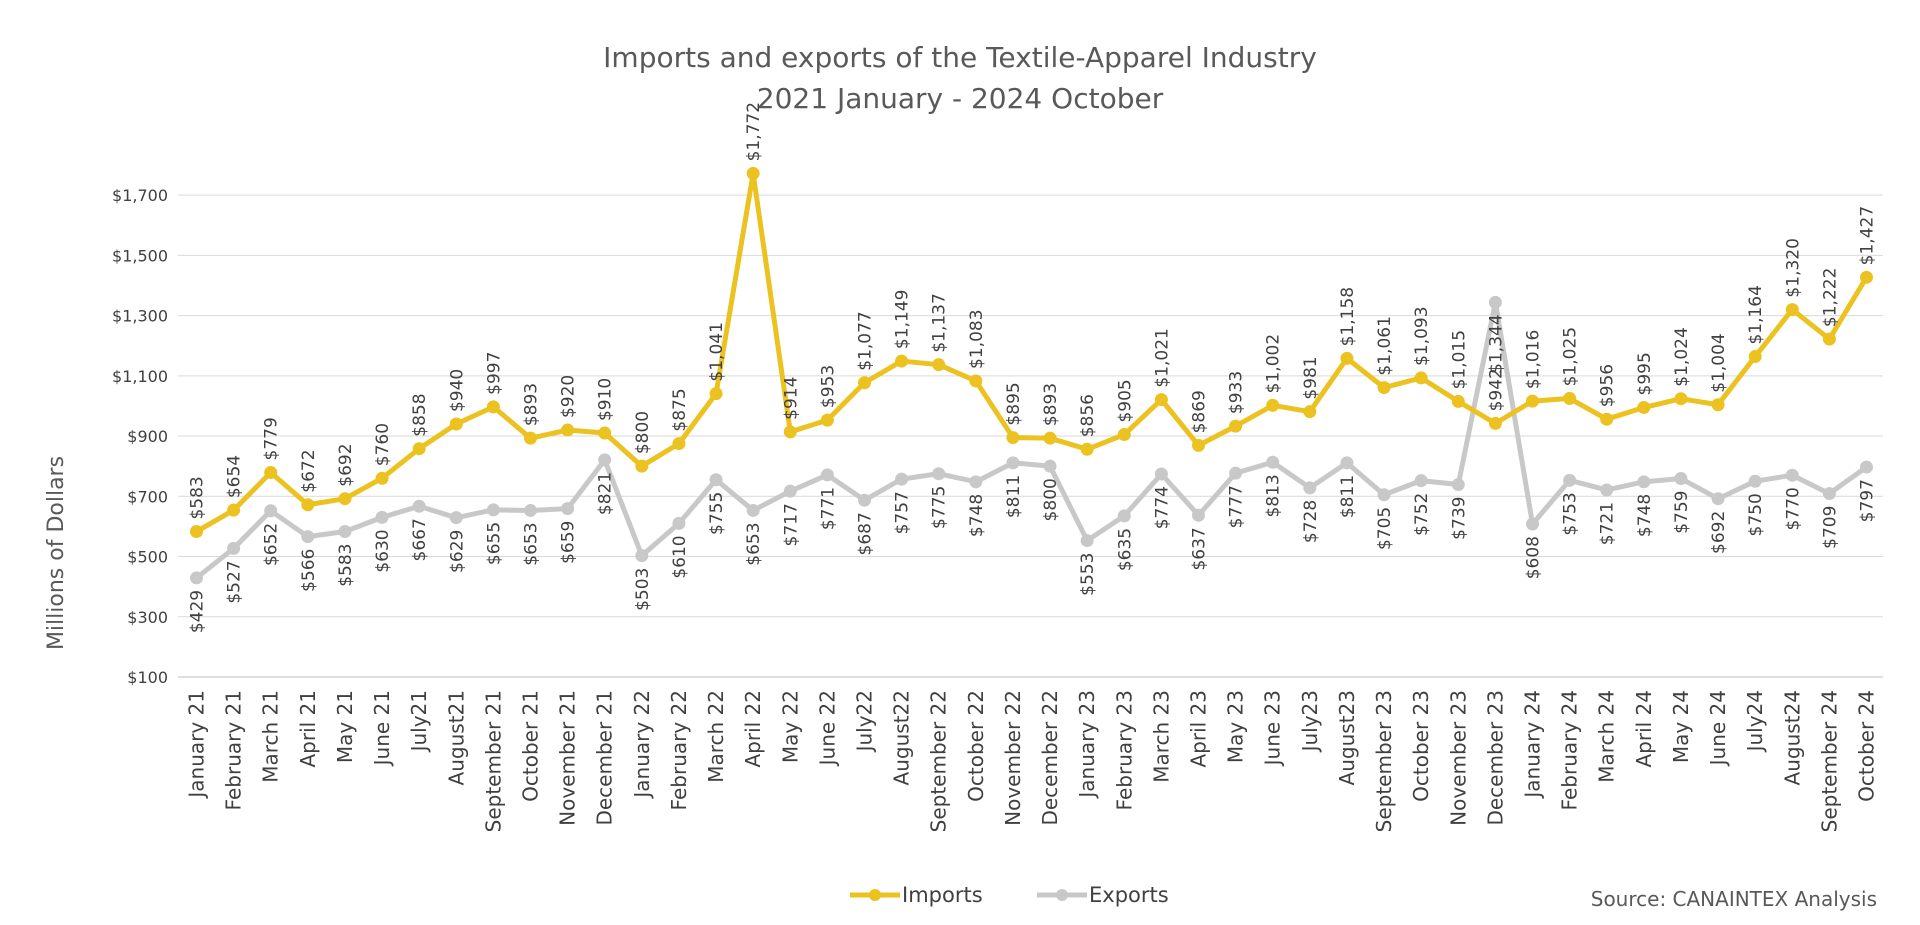  I want to click on data-label: $753, so click(1571, 513).